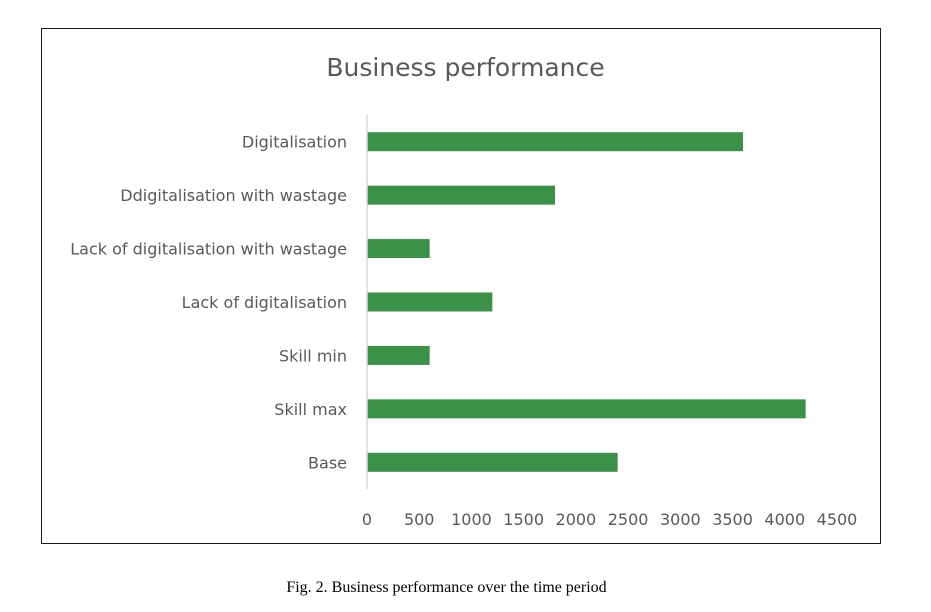 The height and width of the screenshot is (612, 931). Describe the element at coordinates (310, 409) in the screenshot. I see `category-label: Skill max` at that location.